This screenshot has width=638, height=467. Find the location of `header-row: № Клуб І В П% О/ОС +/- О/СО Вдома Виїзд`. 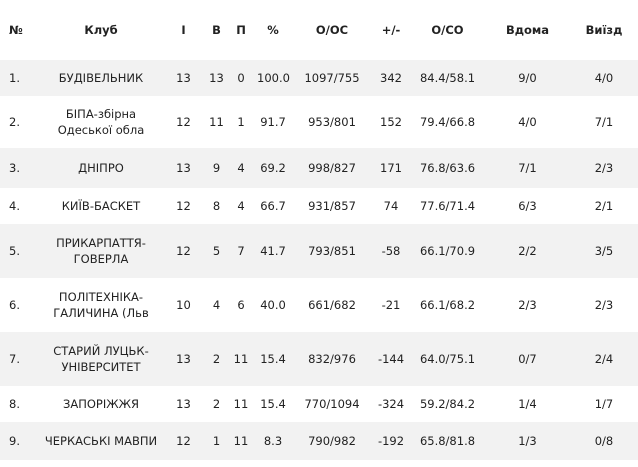

header-row: № Клуб І В П% О/ОС +/- О/СО Вдома Виїзд is located at coordinates (319, 30).